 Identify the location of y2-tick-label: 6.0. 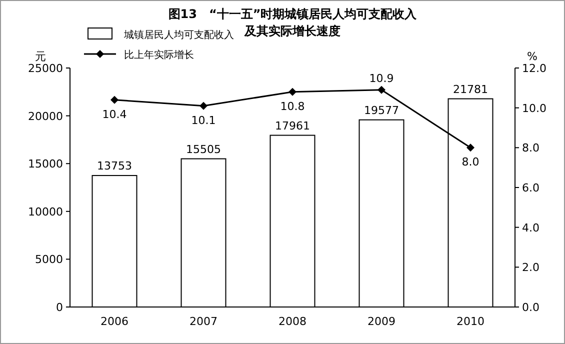
(531, 188).